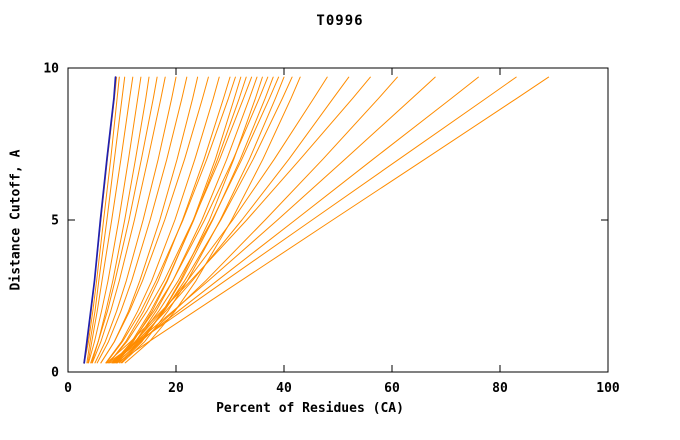 The width and height of the screenshot is (680, 440). I want to click on x-tick-label: 80, so click(500, 388).